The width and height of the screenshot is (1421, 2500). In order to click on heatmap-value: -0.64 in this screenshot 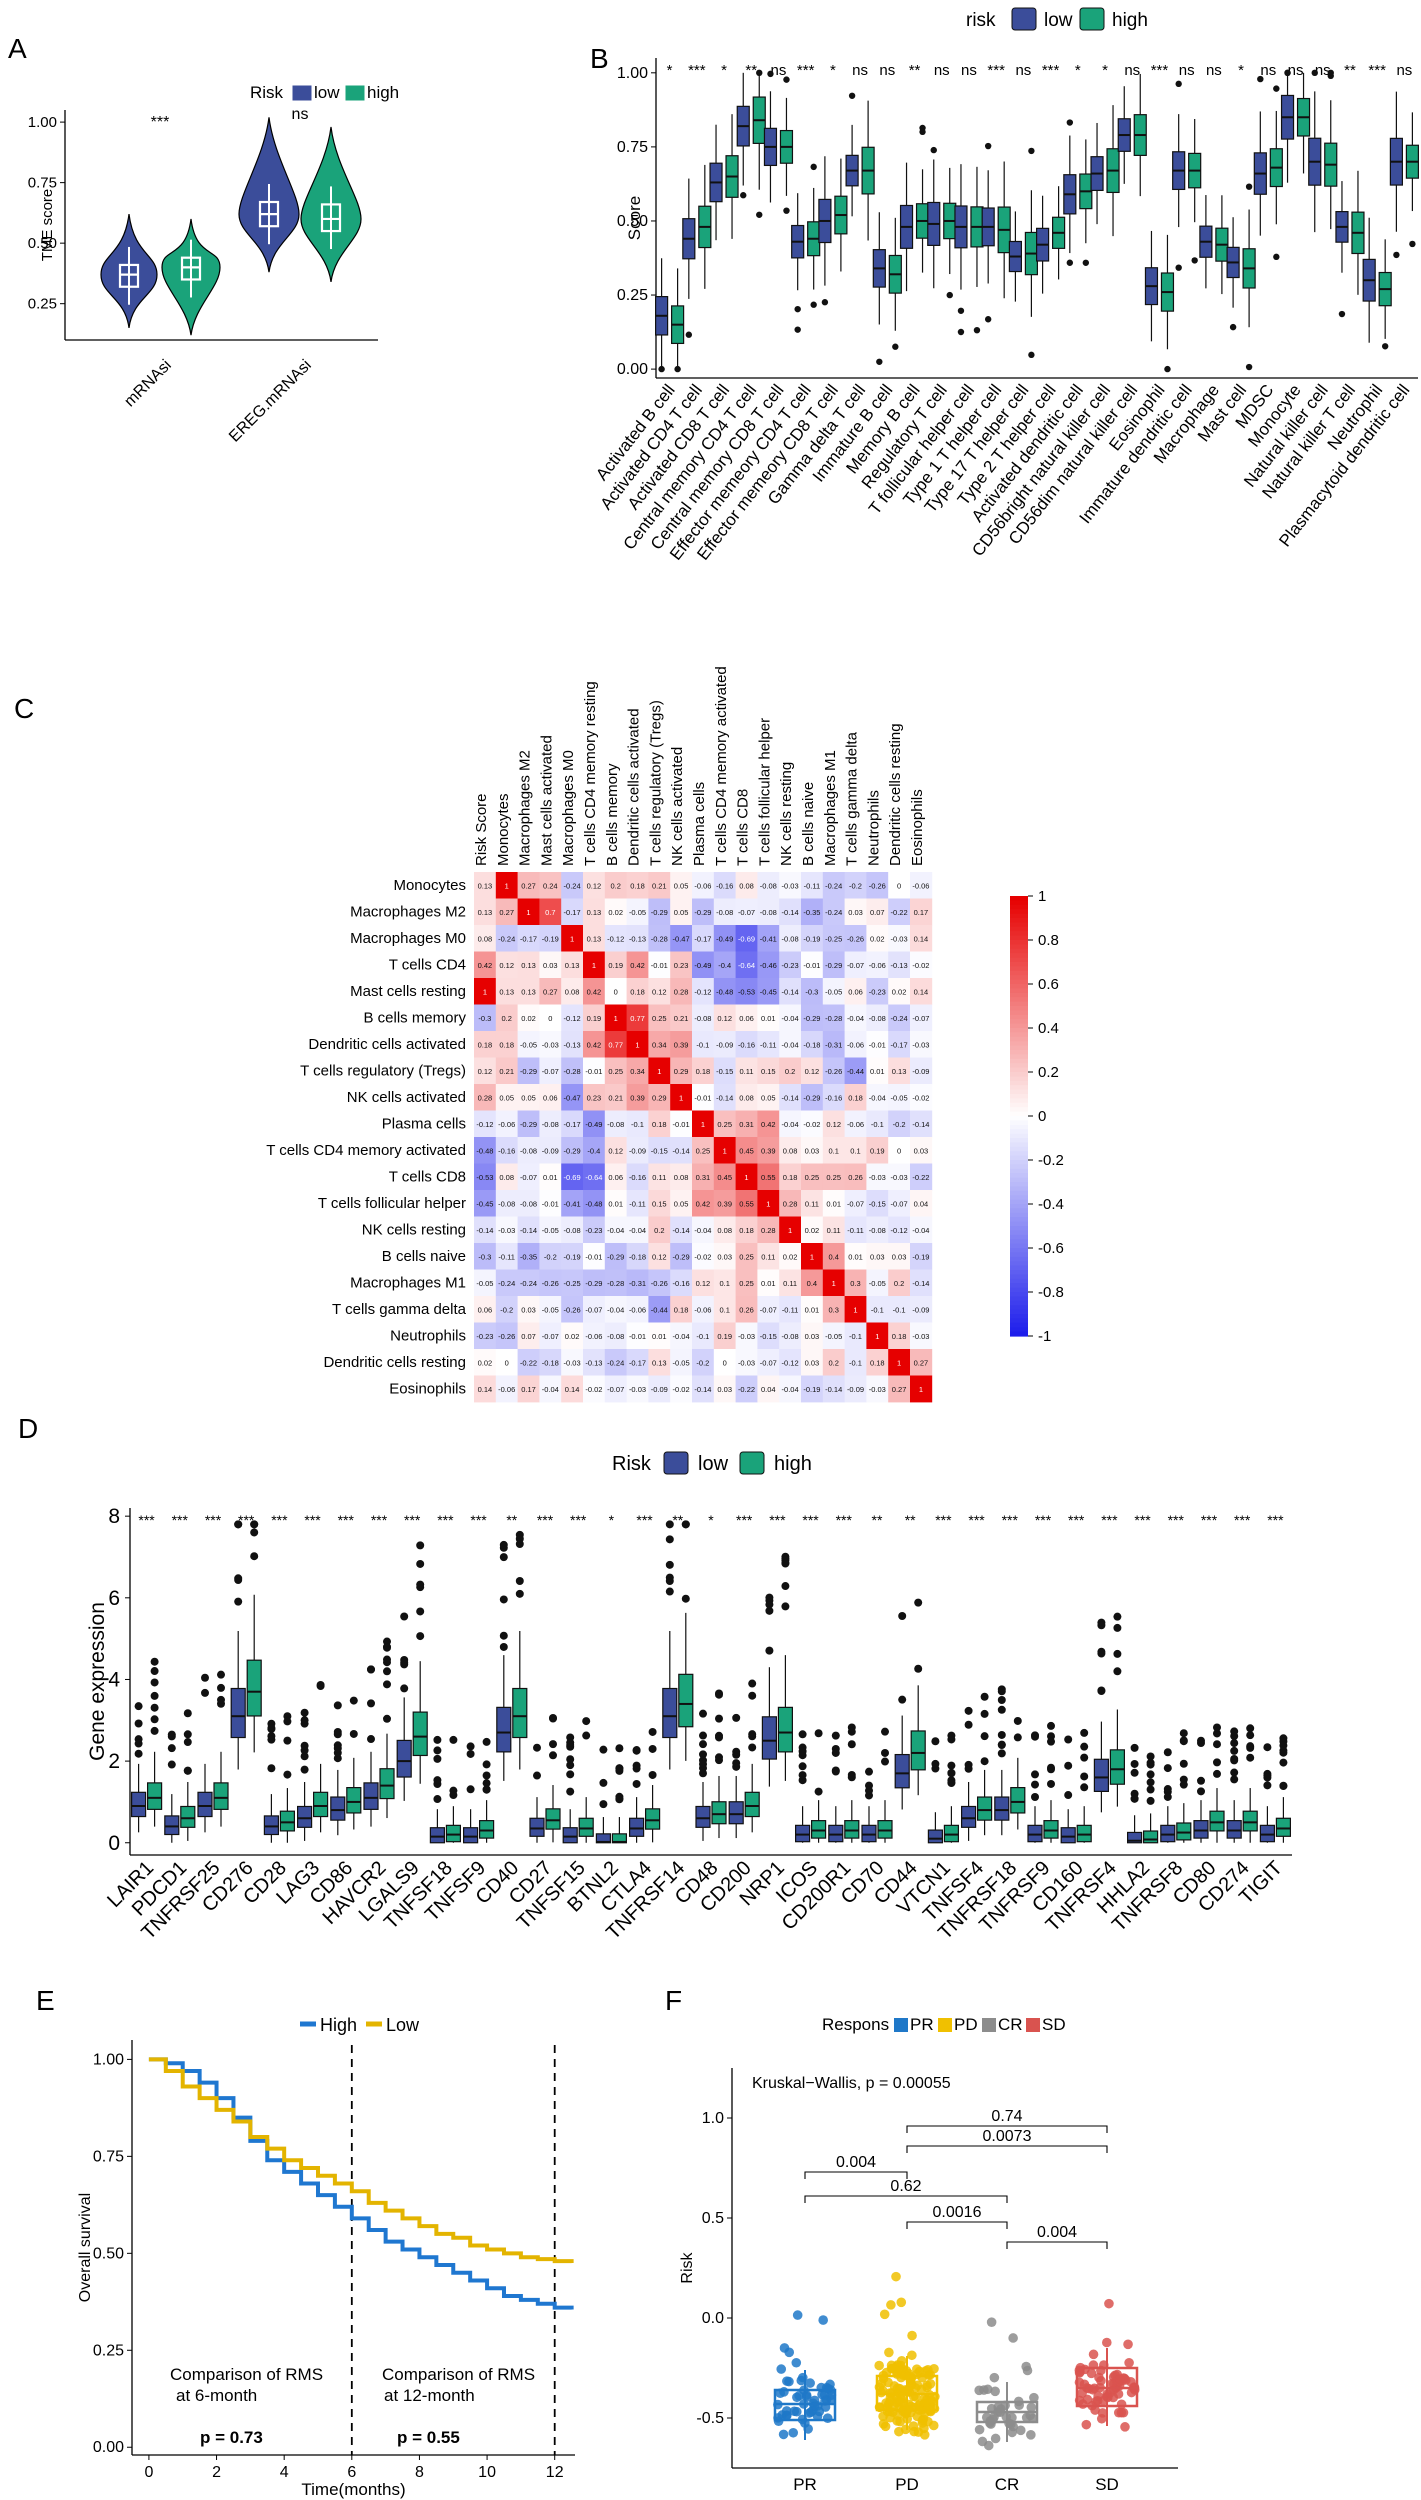, I will do `click(746, 965)`.